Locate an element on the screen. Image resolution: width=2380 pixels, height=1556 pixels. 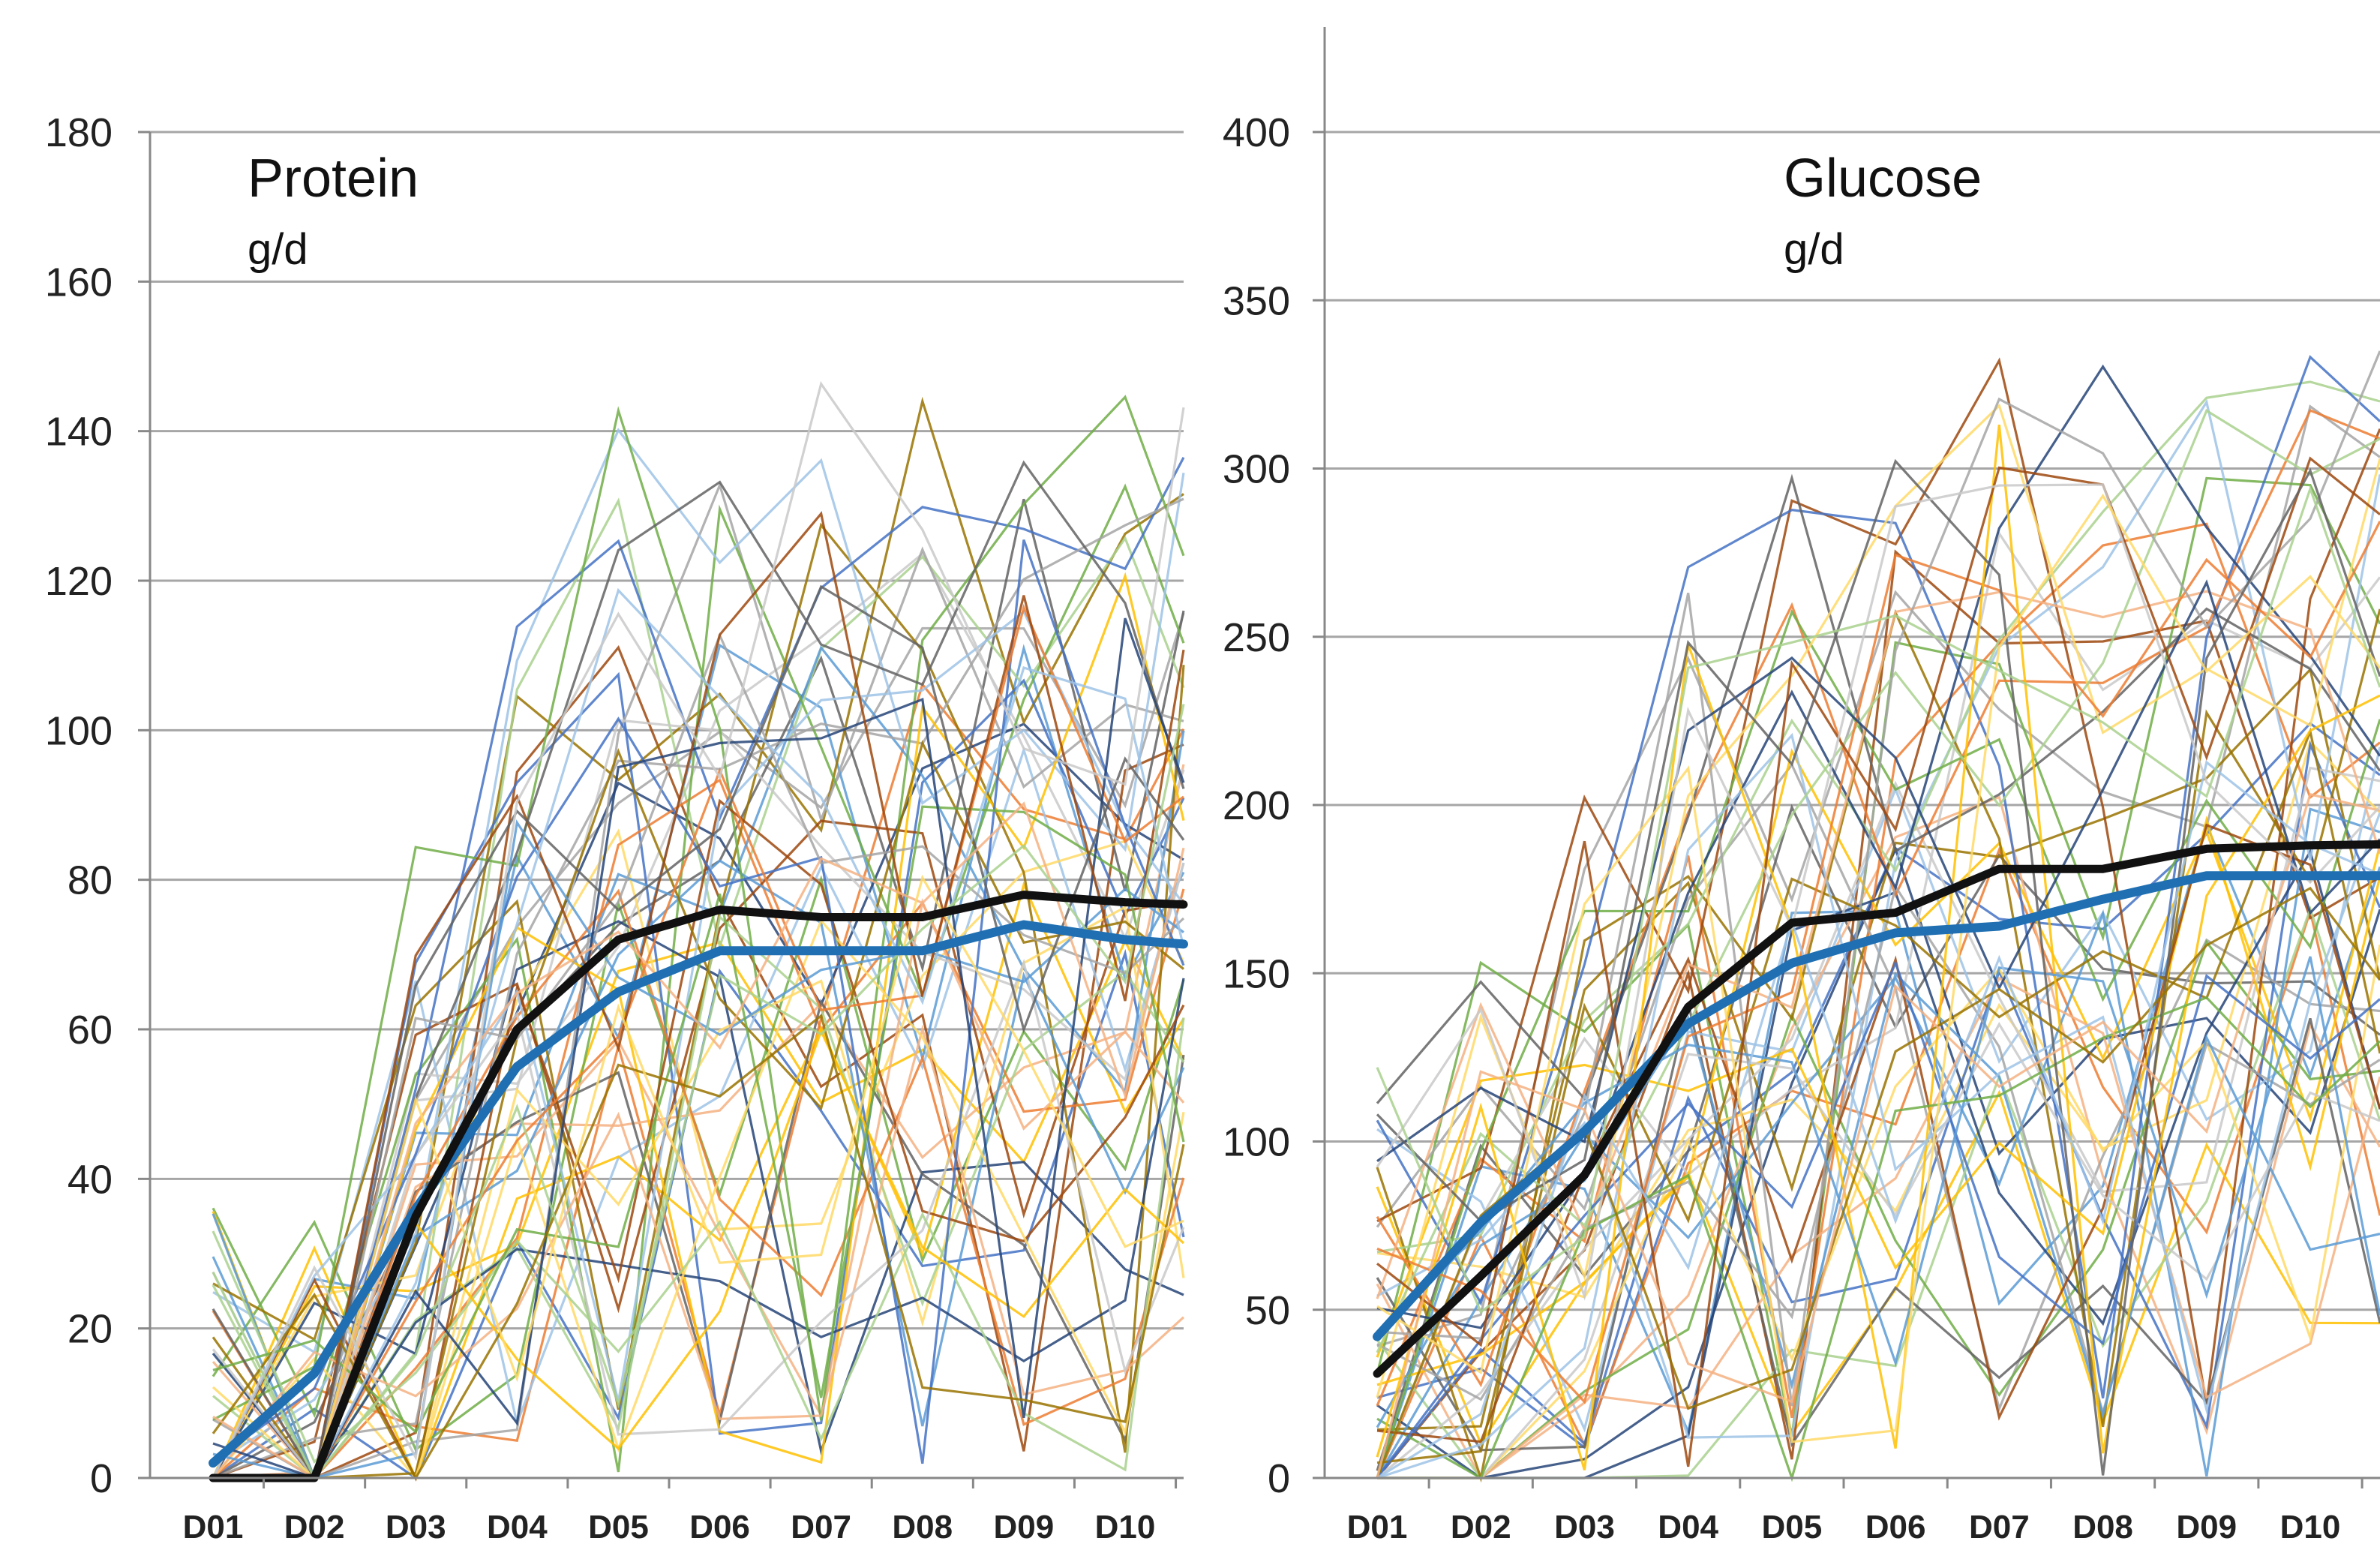
protein-y-tick-label: 160 is located at coordinates (79, 282).